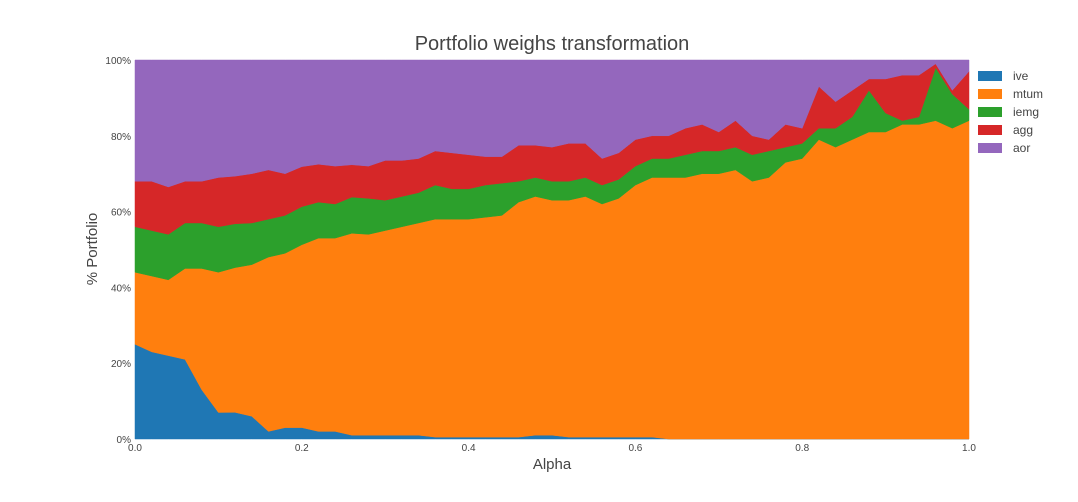  What do you see at coordinates (552, 464) in the screenshot?
I see `x-axis-title: Alpha` at bounding box center [552, 464].